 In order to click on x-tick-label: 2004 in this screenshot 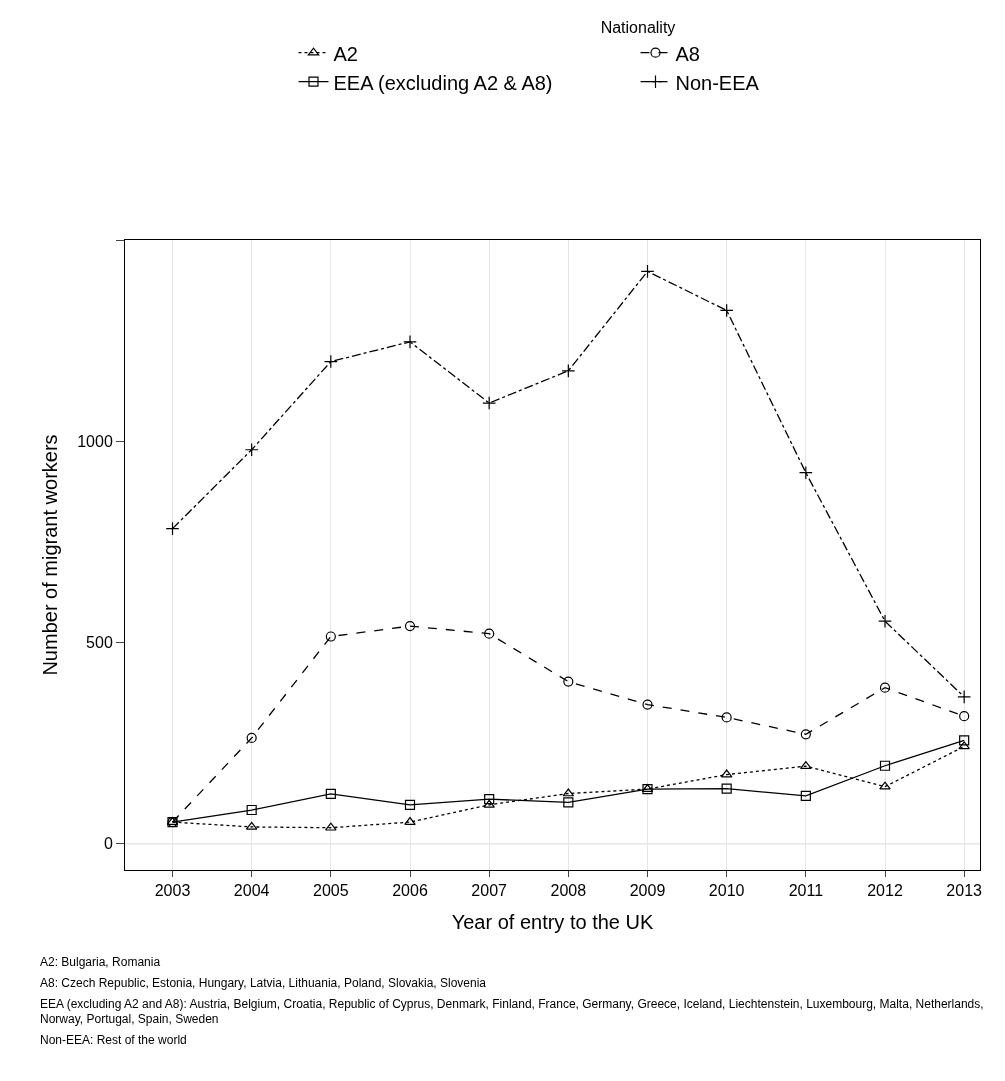, I will do `click(251, 891)`.